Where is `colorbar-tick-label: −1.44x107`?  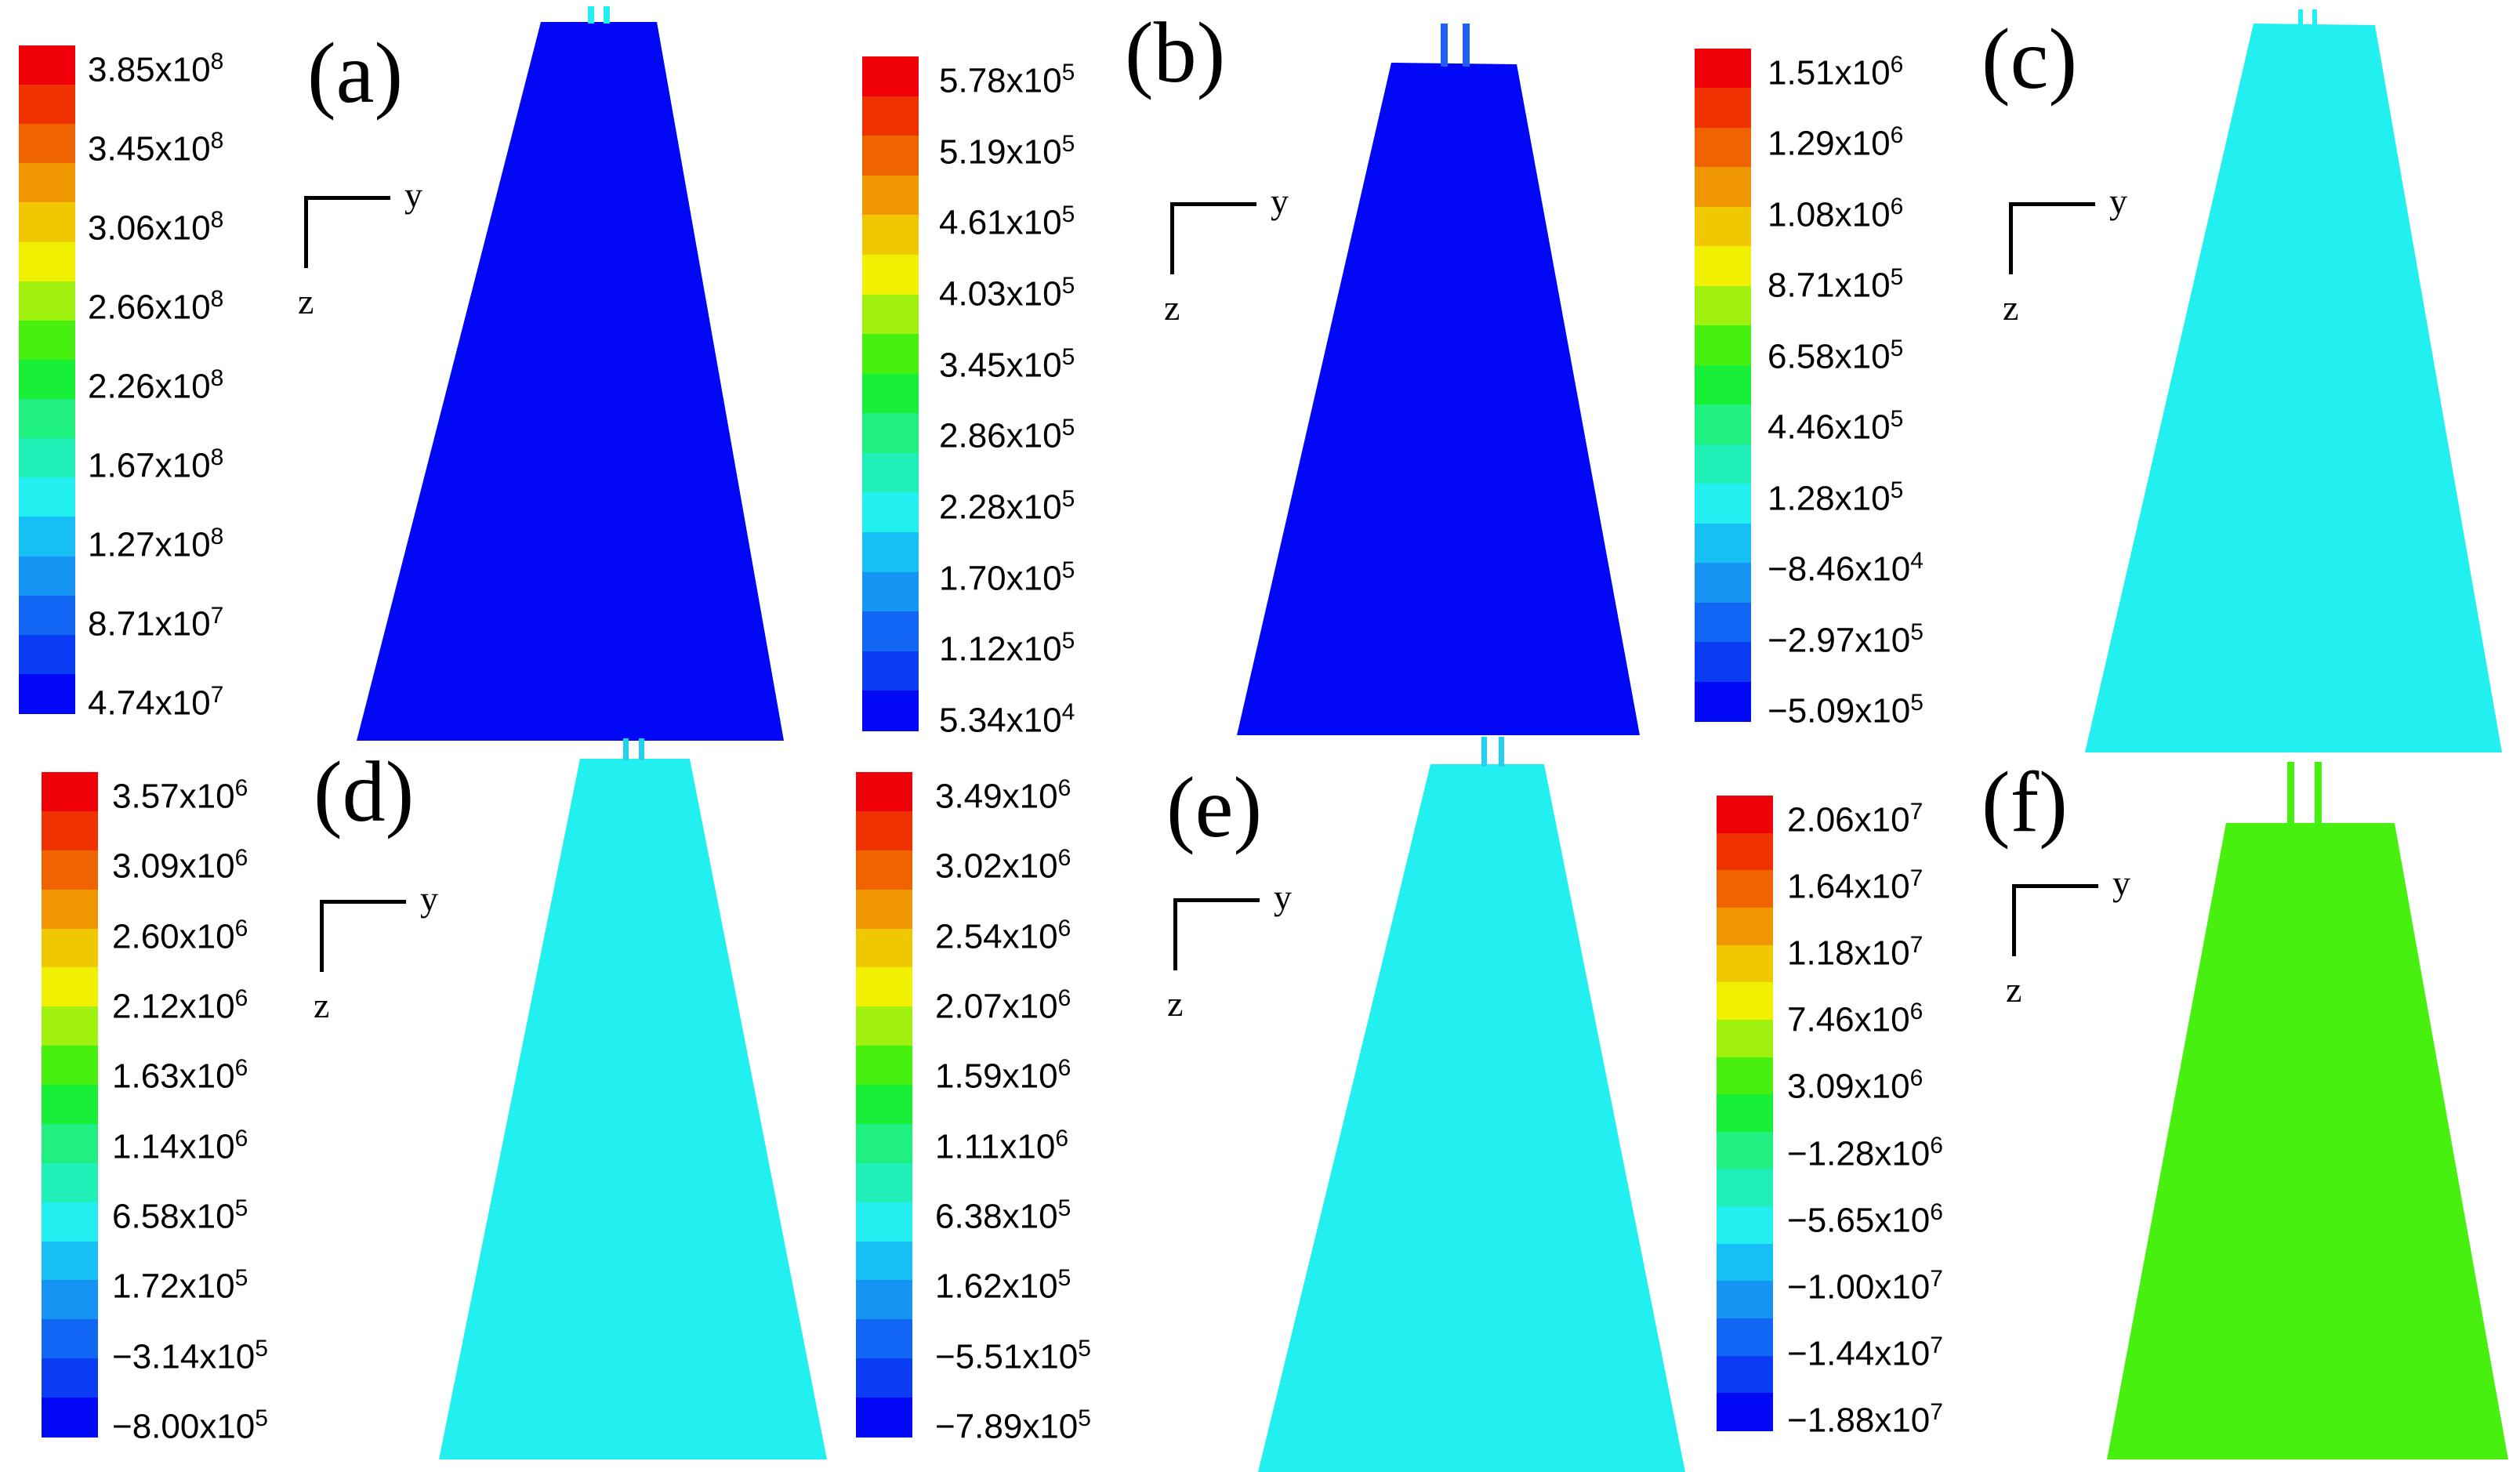 colorbar-tick-label: −1.44x107 is located at coordinates (1865, 1352).